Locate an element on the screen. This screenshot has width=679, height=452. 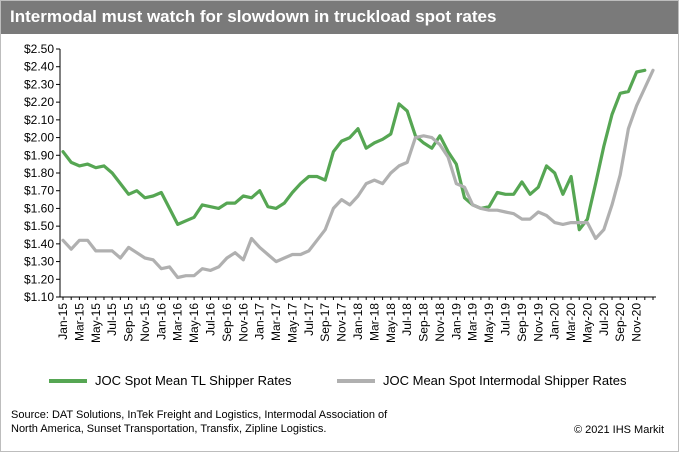
x-tick-label: Mar-19 is located at coordinates (473, 322).